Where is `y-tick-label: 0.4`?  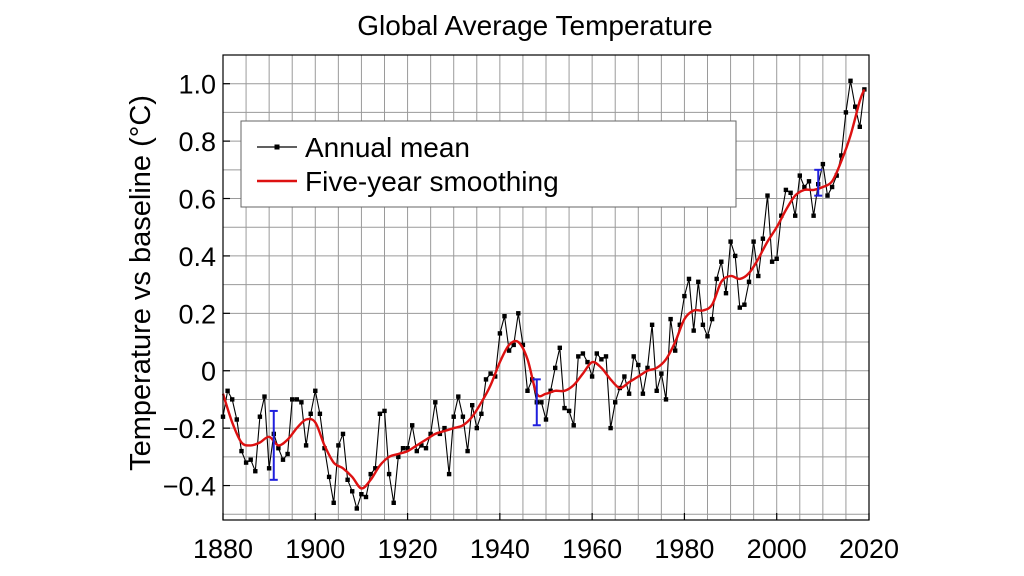 y-tick-label: 0.4 is located at coordinates (197, 257).